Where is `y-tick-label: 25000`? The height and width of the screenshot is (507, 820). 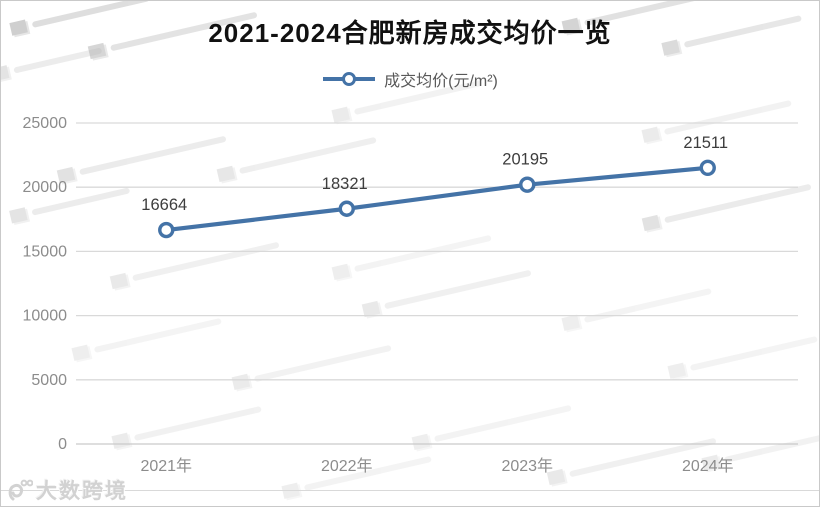
y-tick-label: 25000 is located at coordinates (45, 123).